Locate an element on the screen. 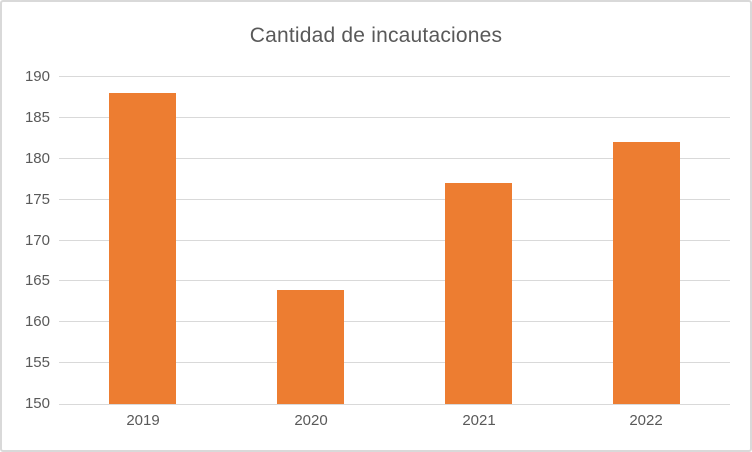  x-axis-tick-label: 2019 is located at coordinates (143, 420).